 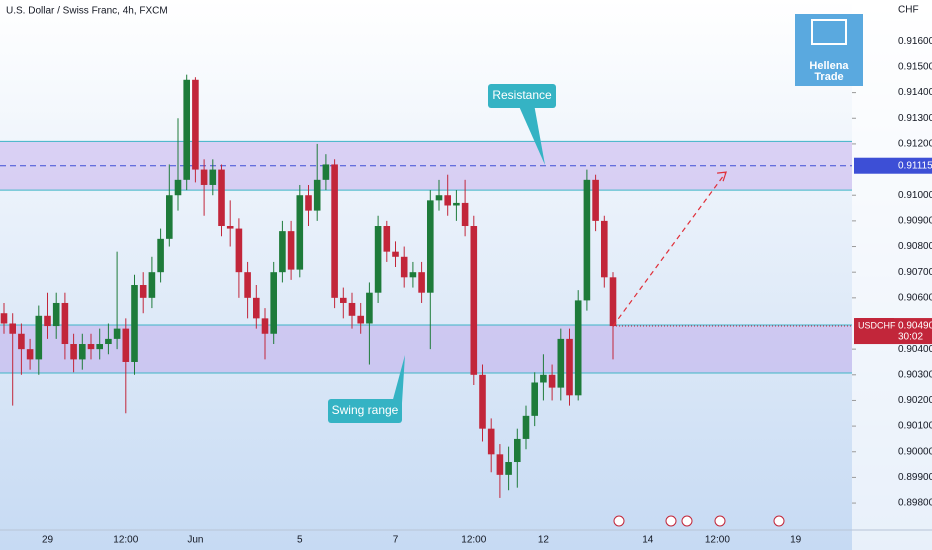 I want to click on callout-label: Resistance, so click(x=522, y=95).